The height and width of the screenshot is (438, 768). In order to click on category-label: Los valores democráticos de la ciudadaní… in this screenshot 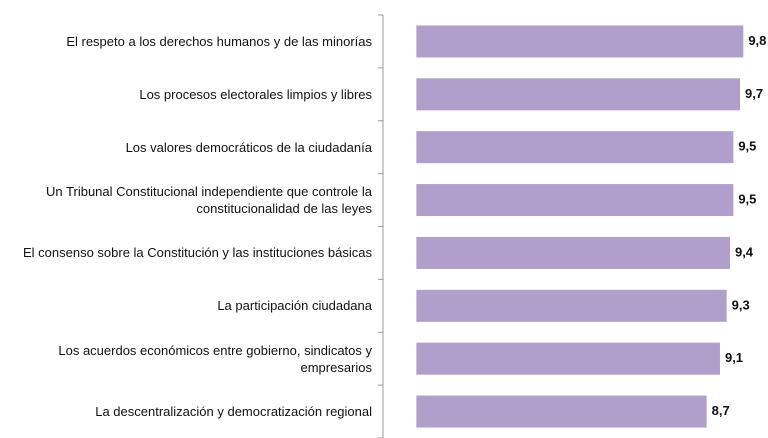, I will do `click(248, 147)`.